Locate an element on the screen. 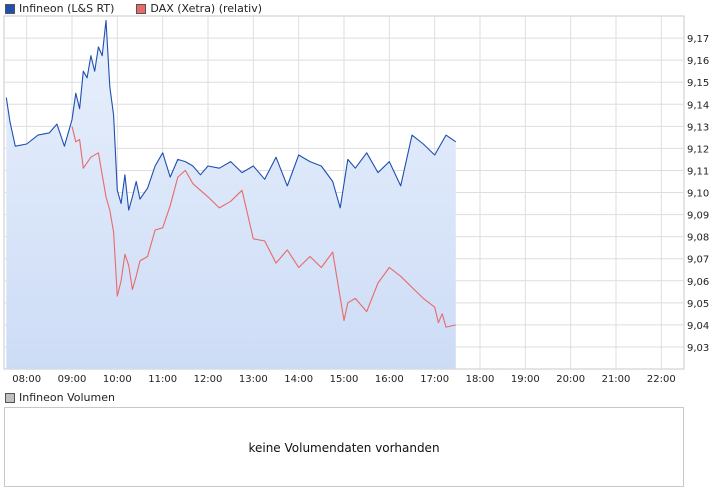  x-tick-label: 17:00 is located at coordinates (434, 379).